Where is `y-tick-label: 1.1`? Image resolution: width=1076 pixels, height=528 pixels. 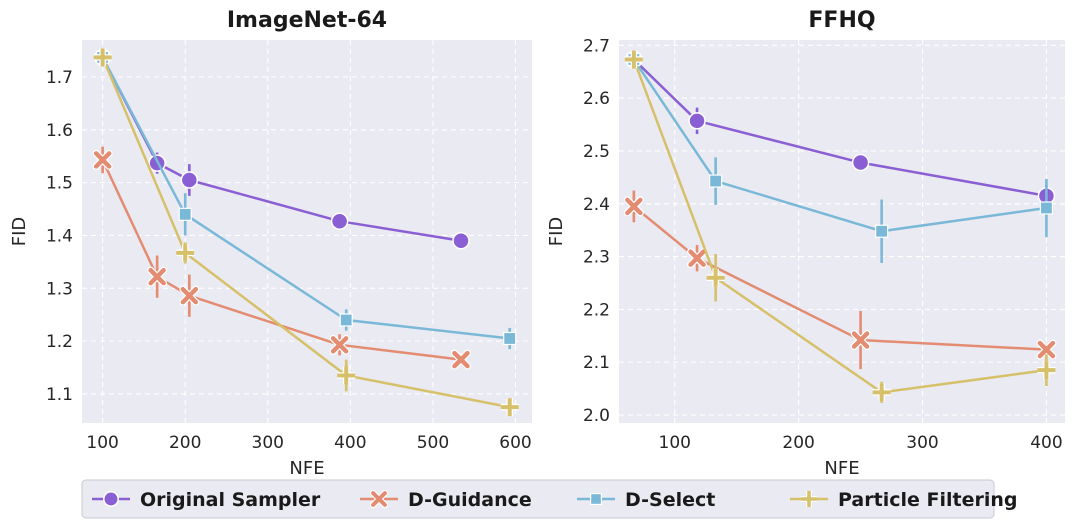 y-tick-label: 1.1 is located at coordinates (59, 395).